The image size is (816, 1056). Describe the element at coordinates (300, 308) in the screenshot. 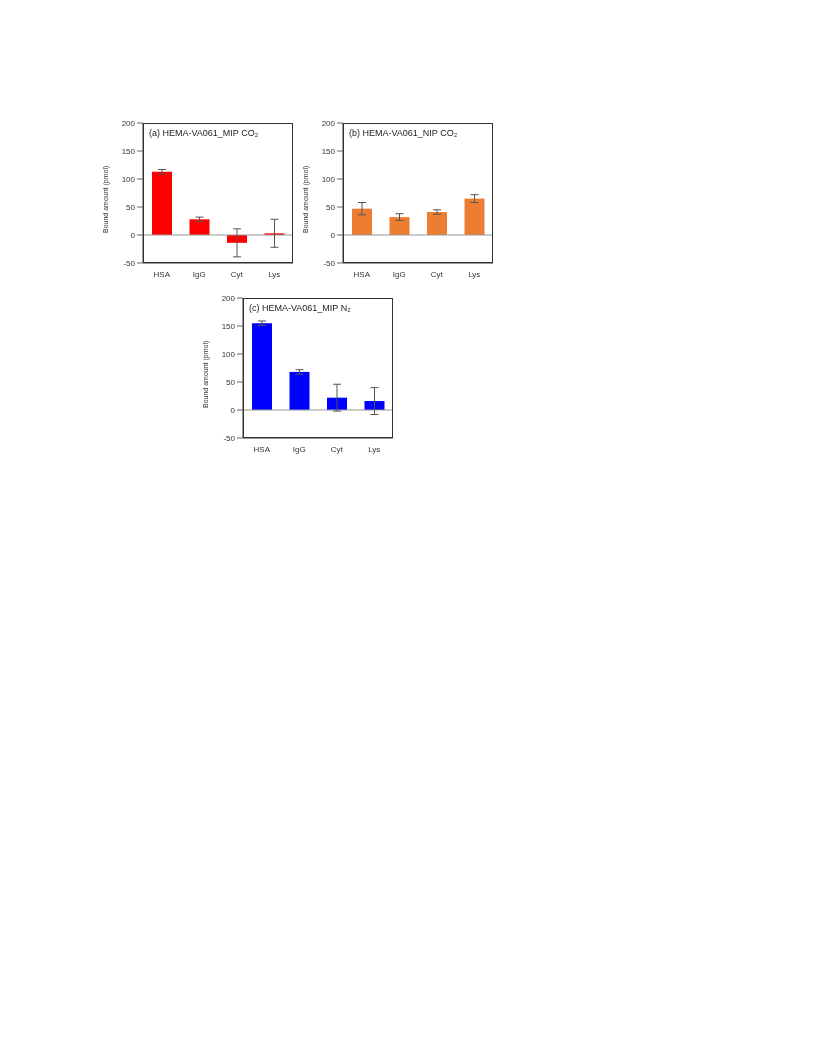

I see `text: (c) HEMA-VA061_MIP N₂` at that location.